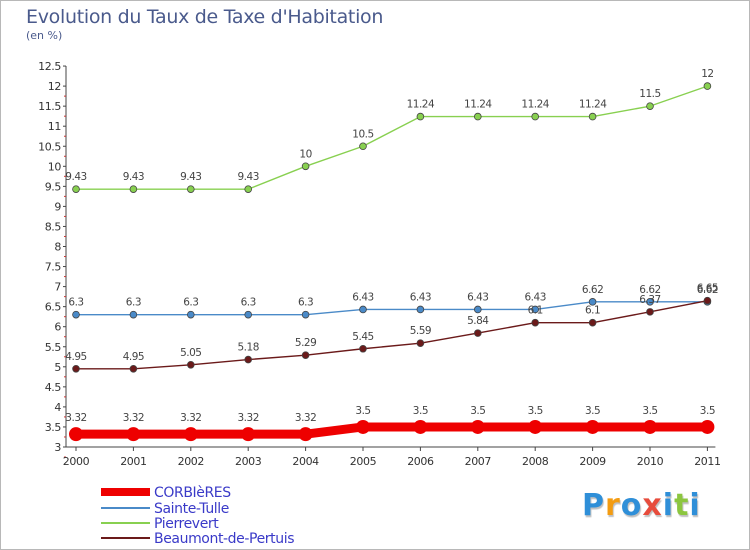 Image resolution: width=750 pixels, height=550 pixels. Describe the element at coordinates (53, 307) in the screenshot. I see `y-tick-label: 6.5` at that location.